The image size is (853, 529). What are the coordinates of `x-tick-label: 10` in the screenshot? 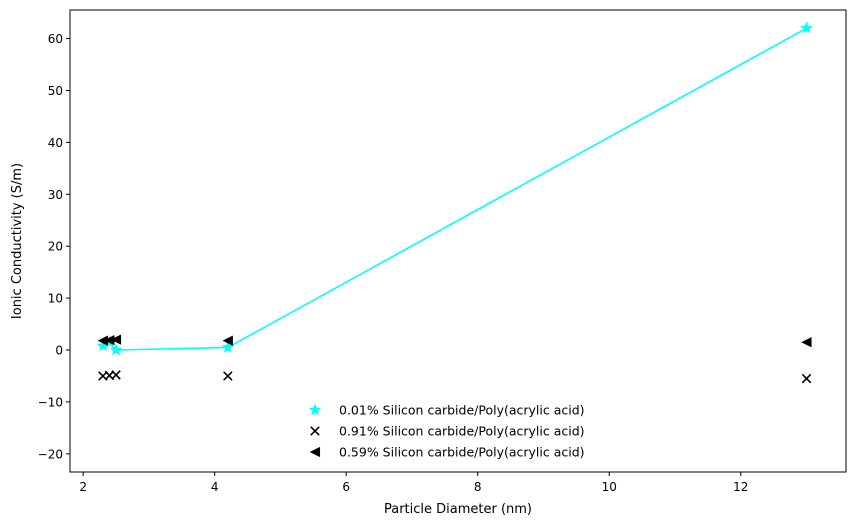 It's located at (609, 487).